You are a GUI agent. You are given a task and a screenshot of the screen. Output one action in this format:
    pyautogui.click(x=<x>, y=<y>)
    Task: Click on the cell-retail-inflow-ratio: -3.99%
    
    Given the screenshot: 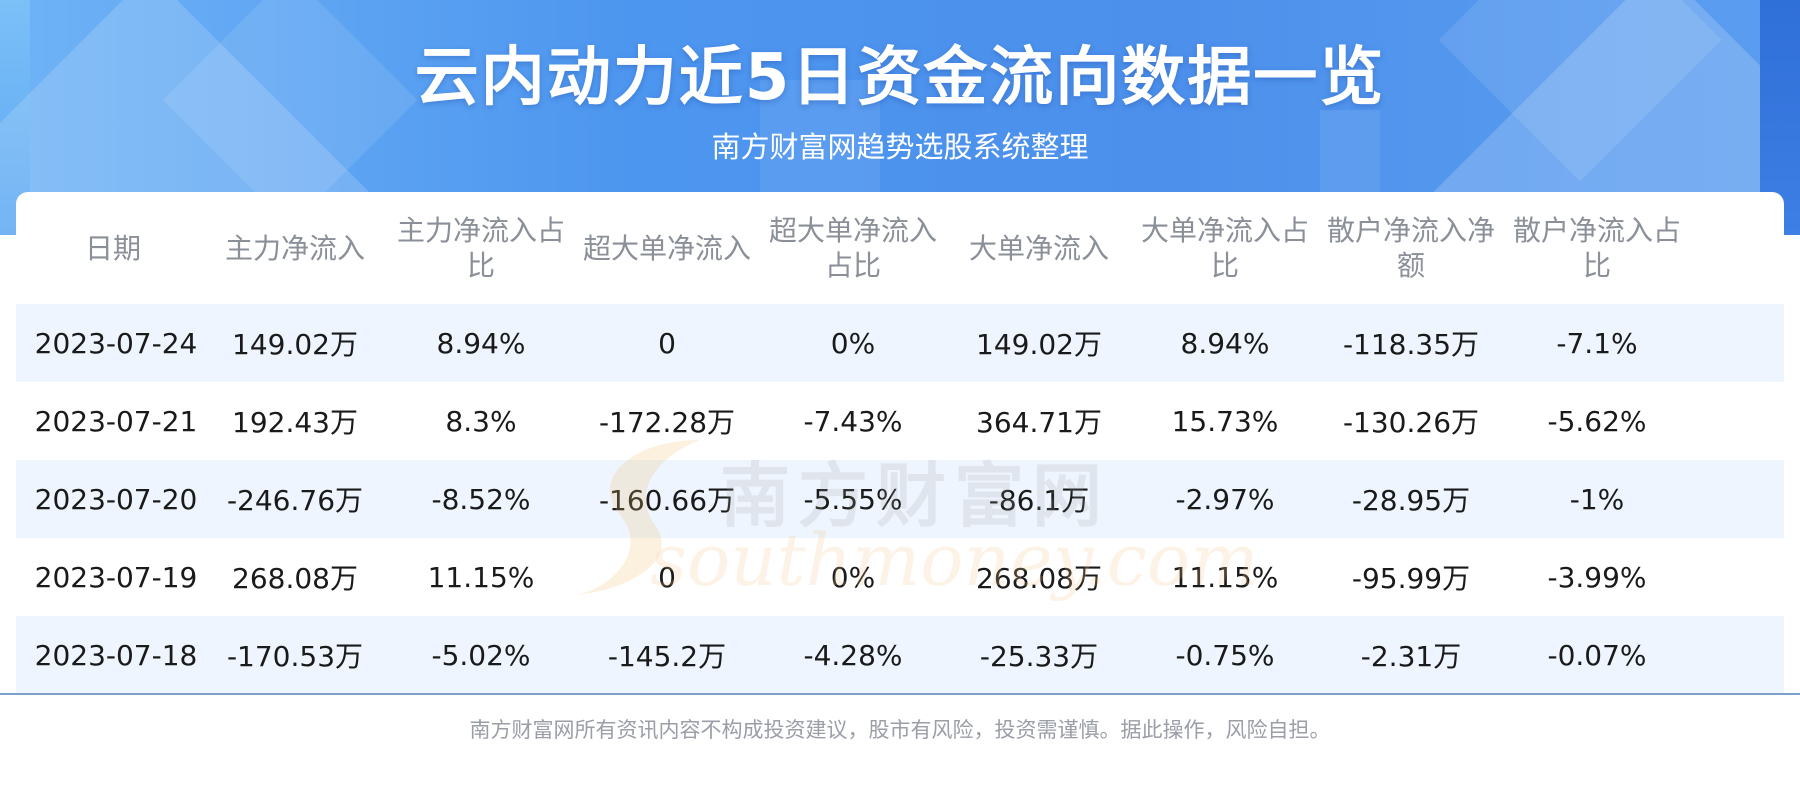 What is the action you would take?
    pyautogui.click(x=1597, y=577)
    